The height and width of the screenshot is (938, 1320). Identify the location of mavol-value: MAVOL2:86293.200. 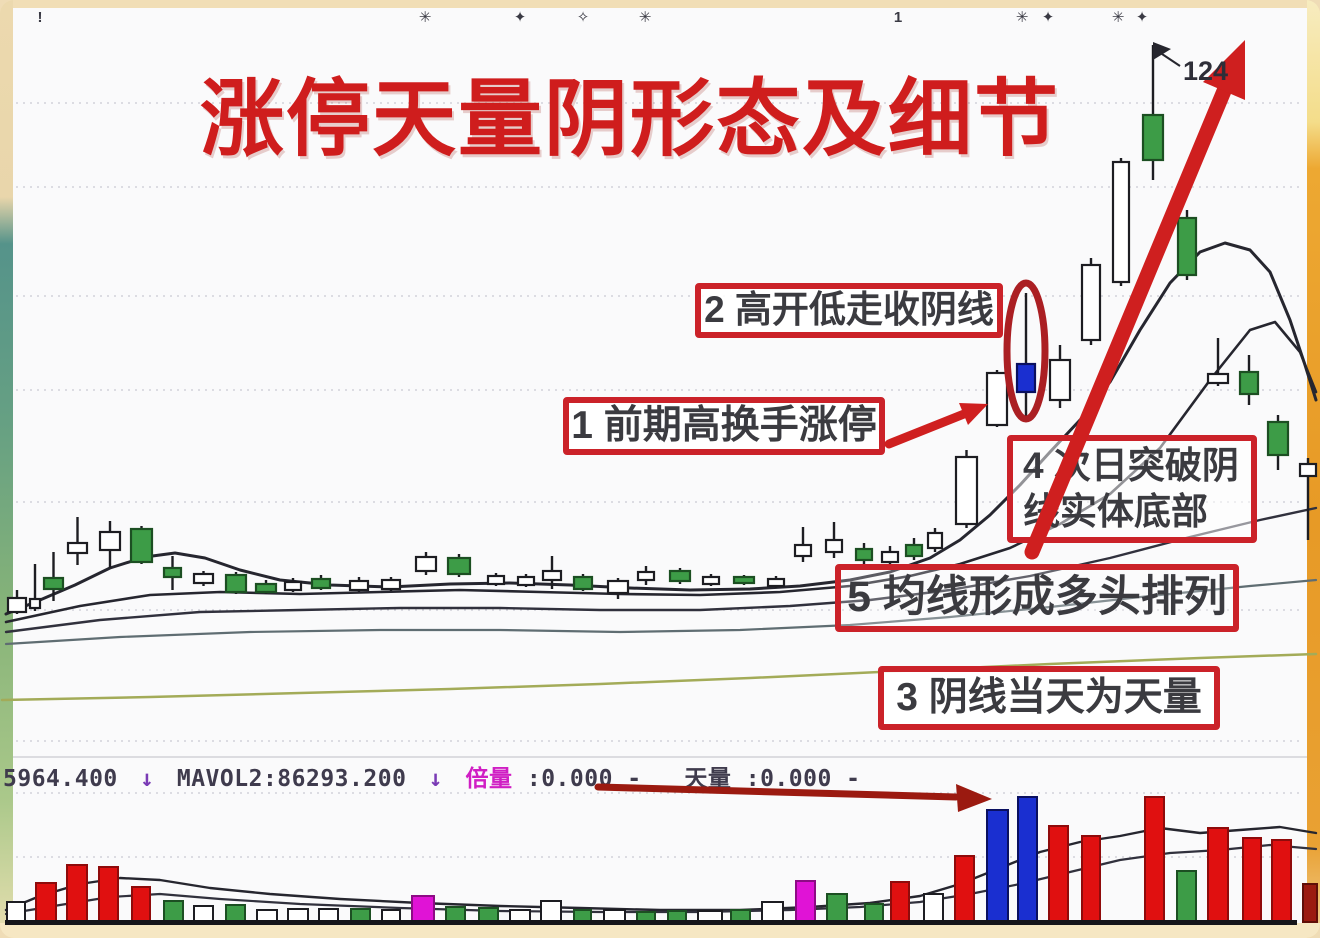
(291, 779).